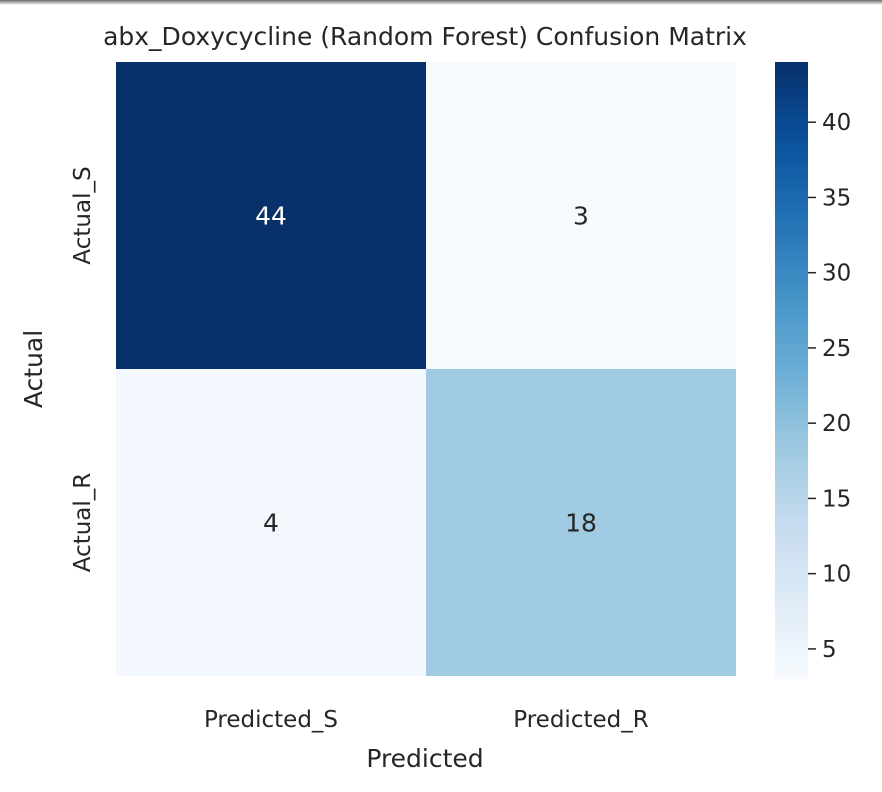  What do you see at coordinates (836, 274) in the screenshot?
I see `colorbar-tick-label: 30` at bounding box center [836, 274].